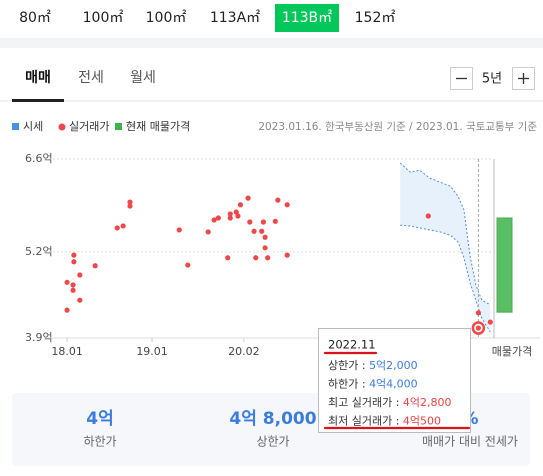 Image resolution: width=543 pixels, height=476 pixels. I want to click on y-tick-label: 3.9억, so click(39, 337).